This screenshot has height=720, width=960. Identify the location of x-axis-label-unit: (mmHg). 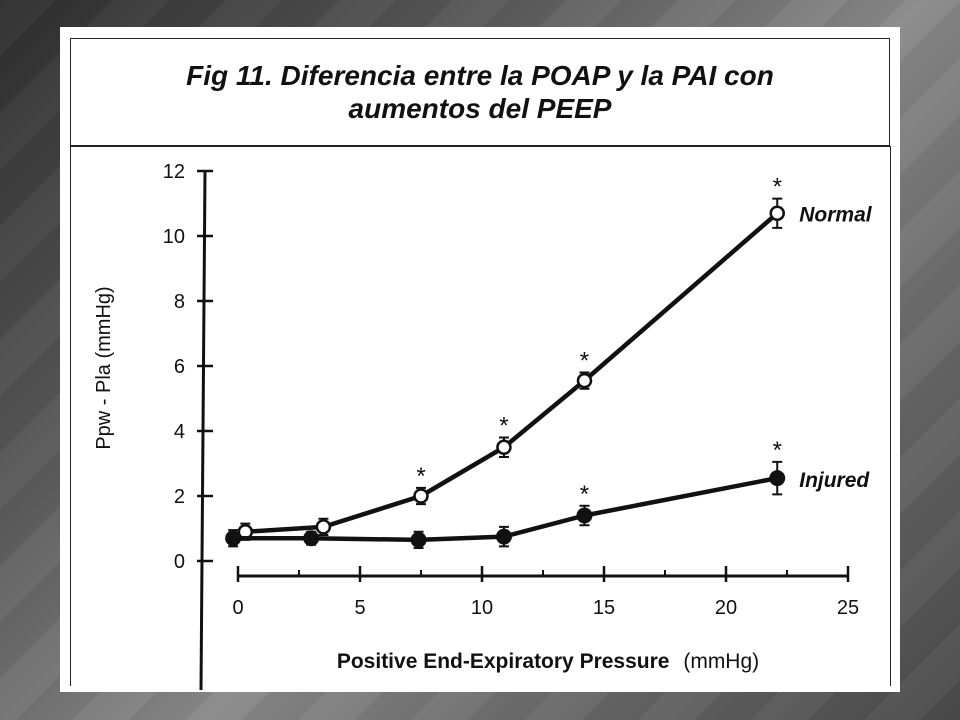
(721, 661).